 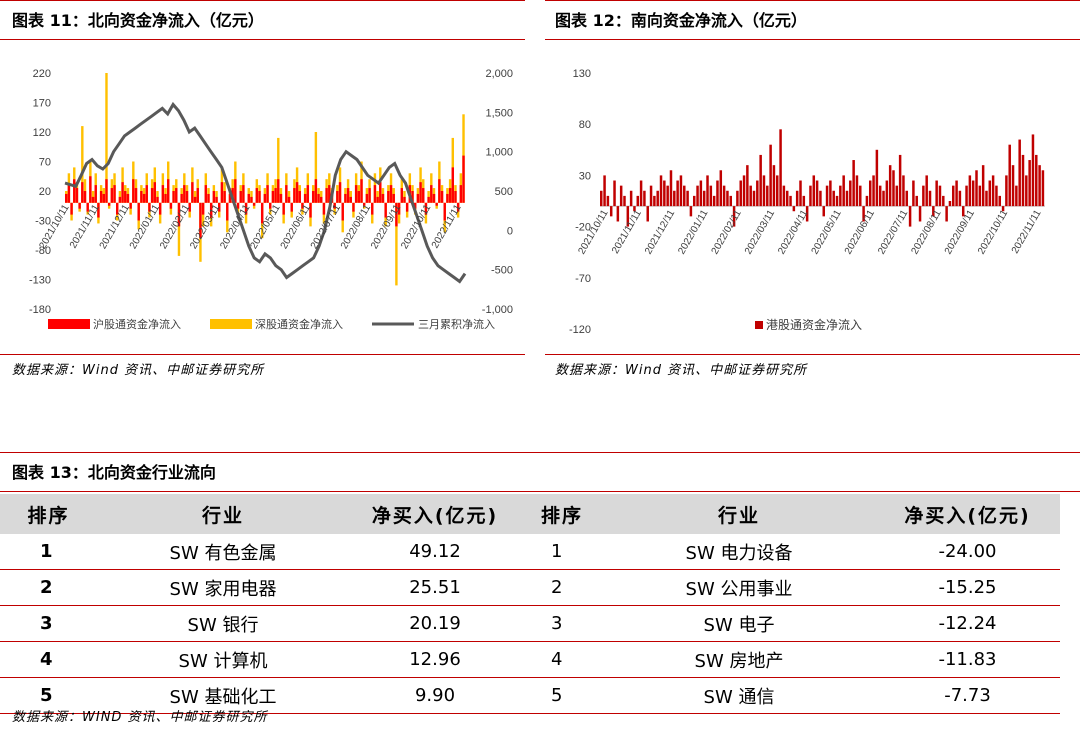 What do you see at coordinates (40, 310) in the screenshot?
I see `y-tick-label-left: -180` at bounding box center [40, 310].